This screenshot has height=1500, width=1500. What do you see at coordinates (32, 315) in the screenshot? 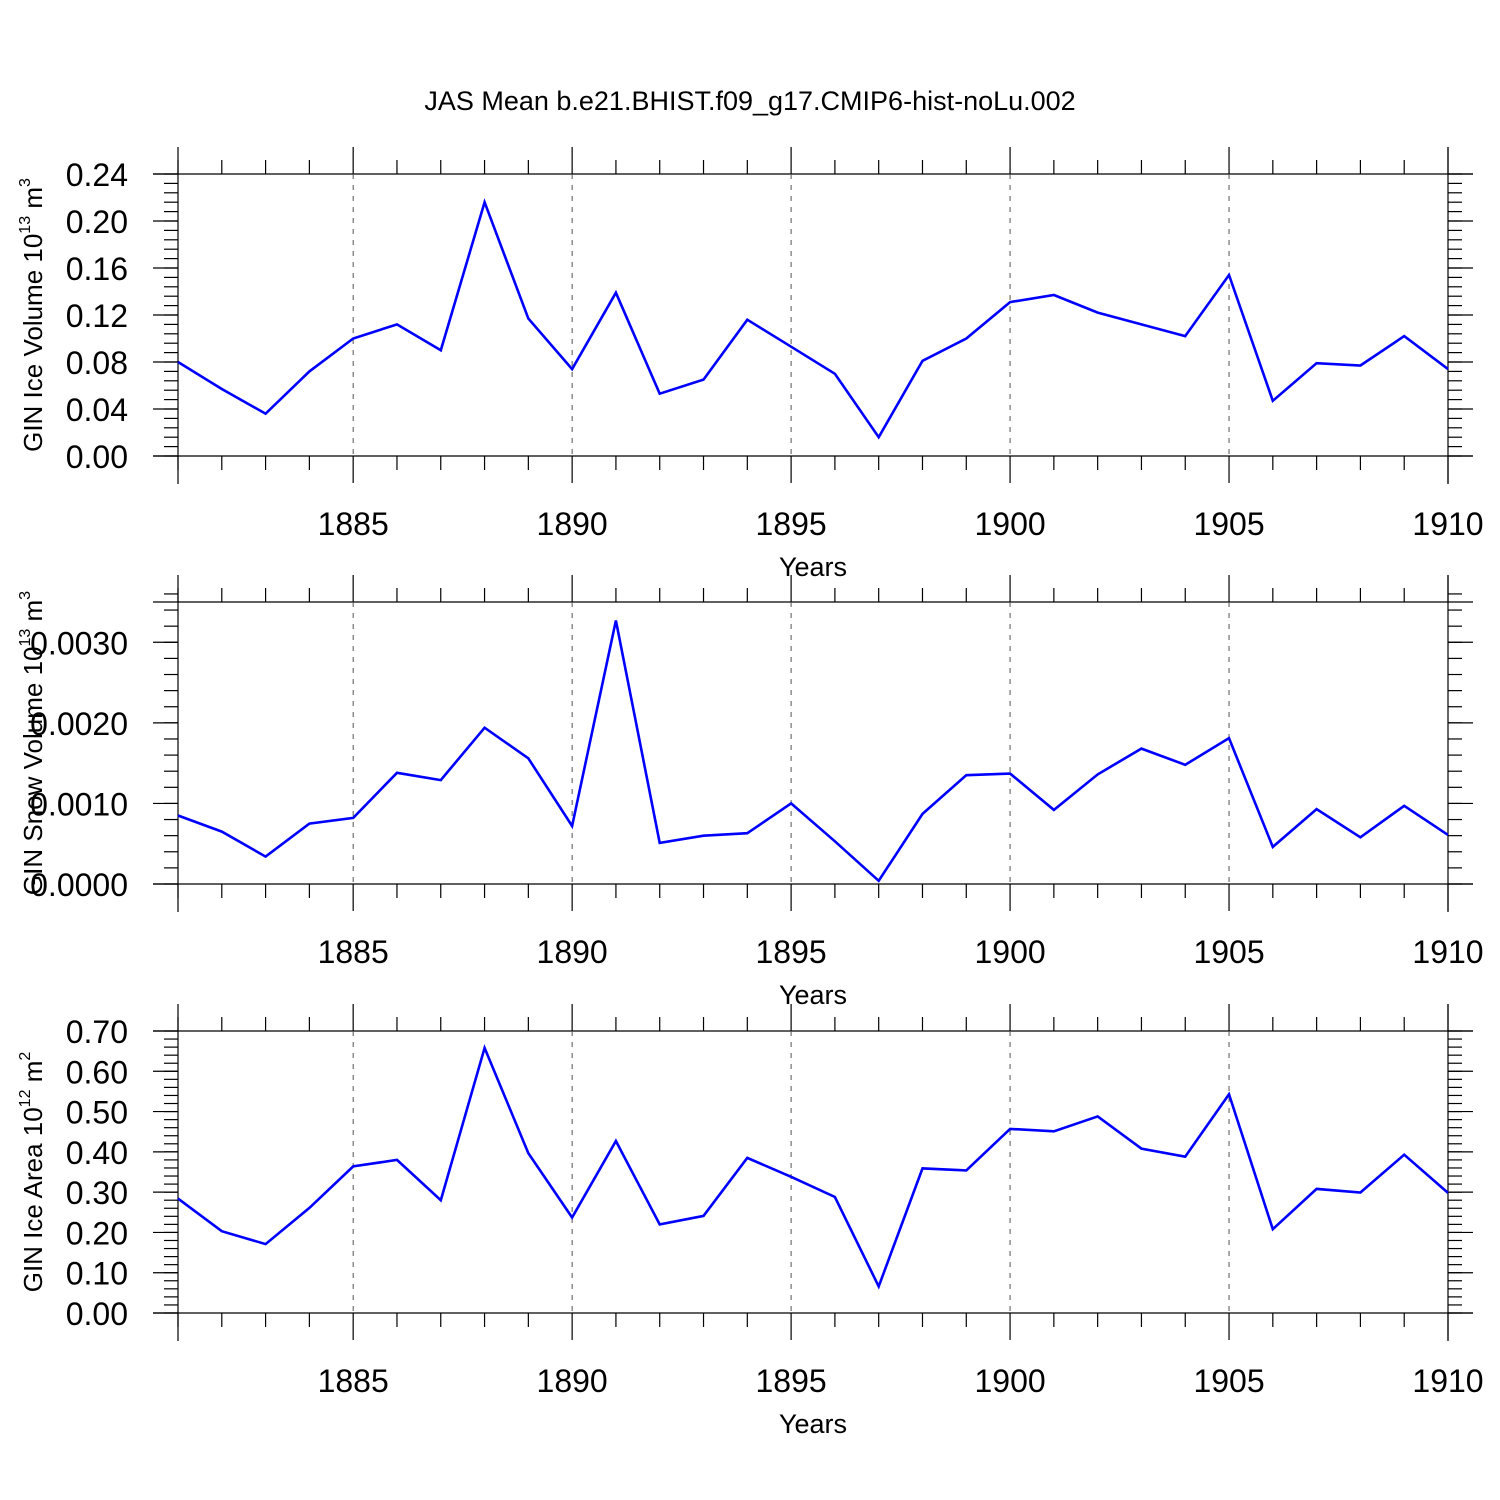
I see `y-axis-title: GIN Ice Volume 1013 m3` at bounding box center [32, 315].